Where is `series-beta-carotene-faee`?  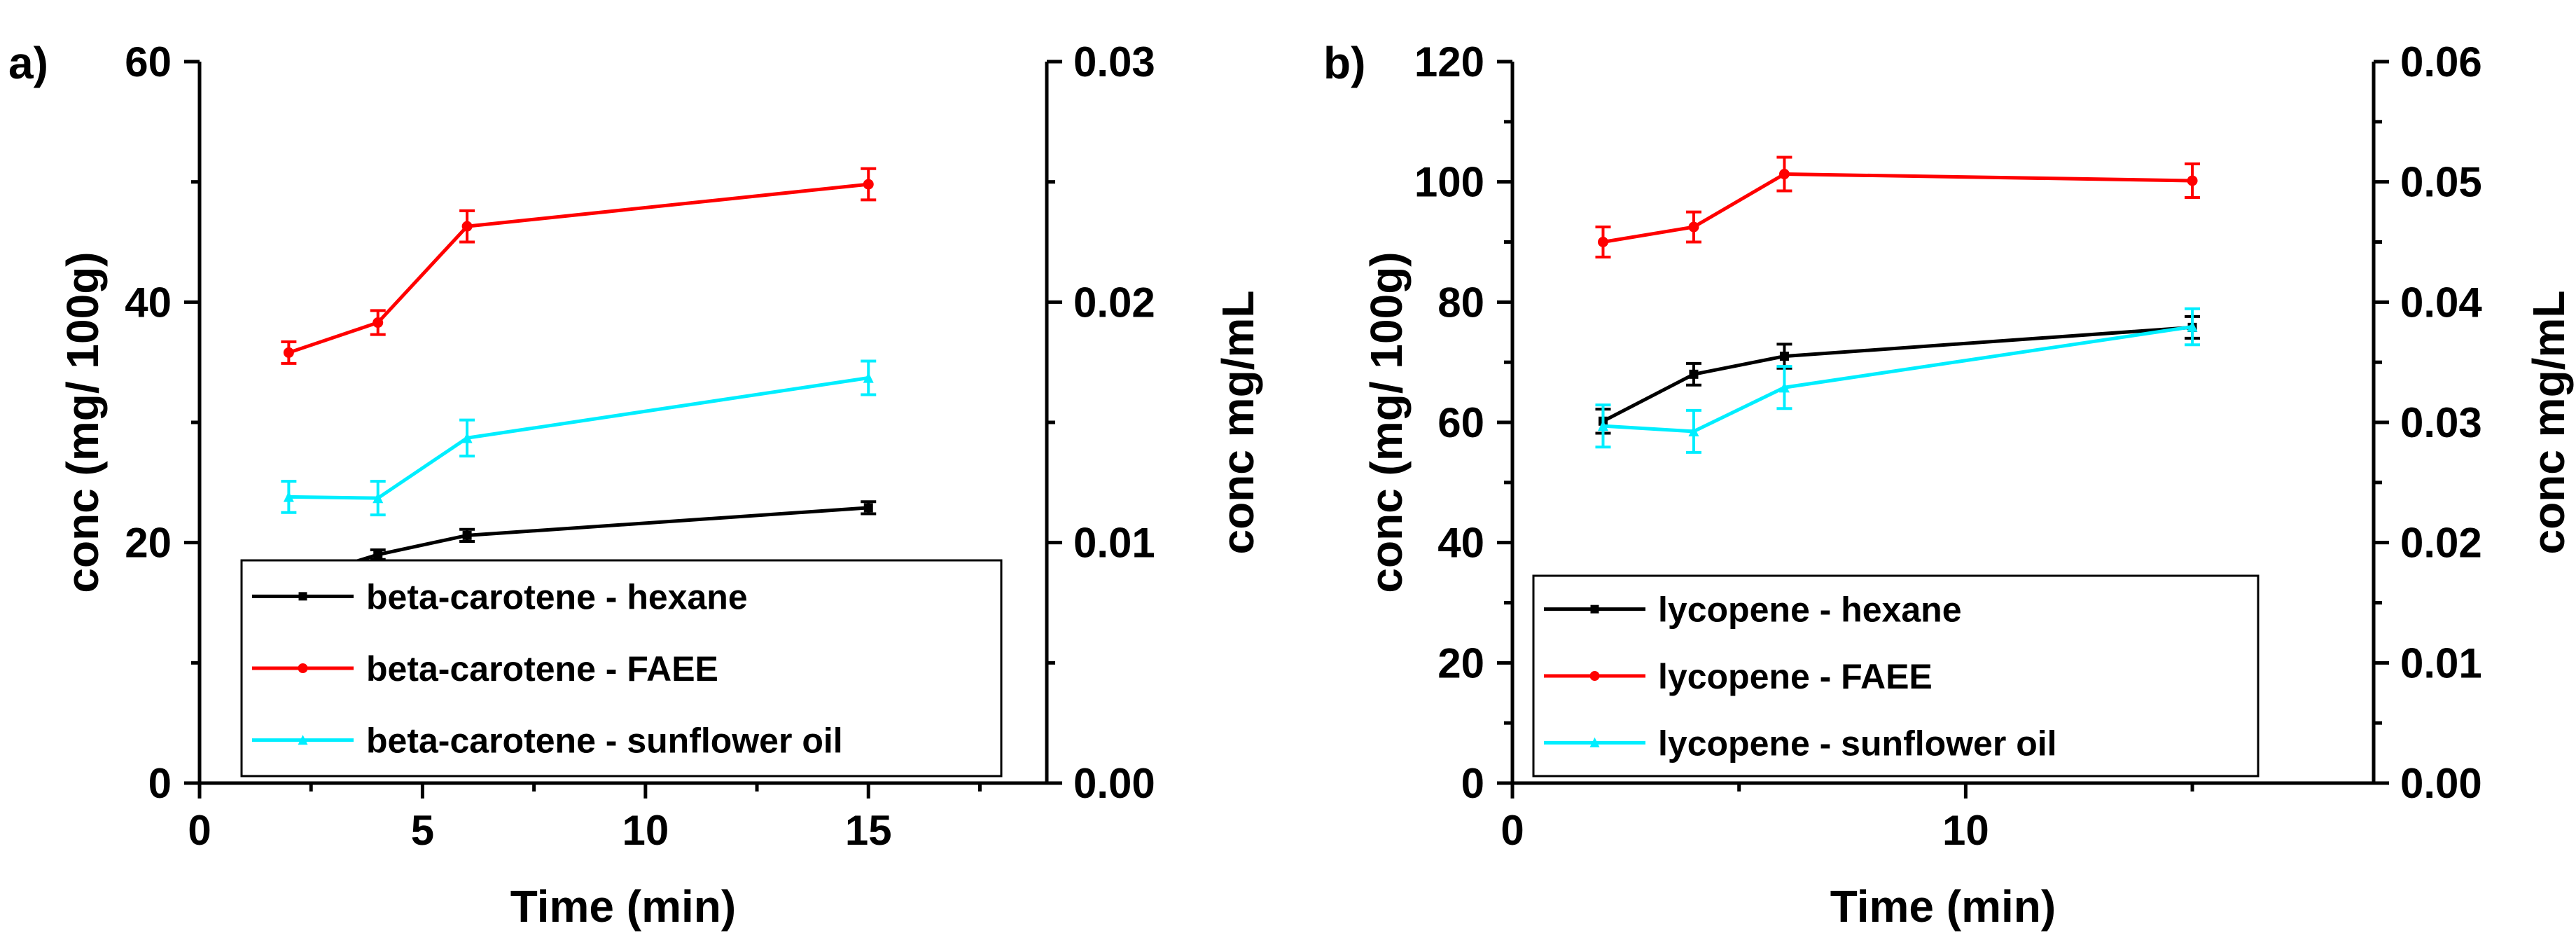
series-beta-carotene-faee is located at coordinates (579, 266).